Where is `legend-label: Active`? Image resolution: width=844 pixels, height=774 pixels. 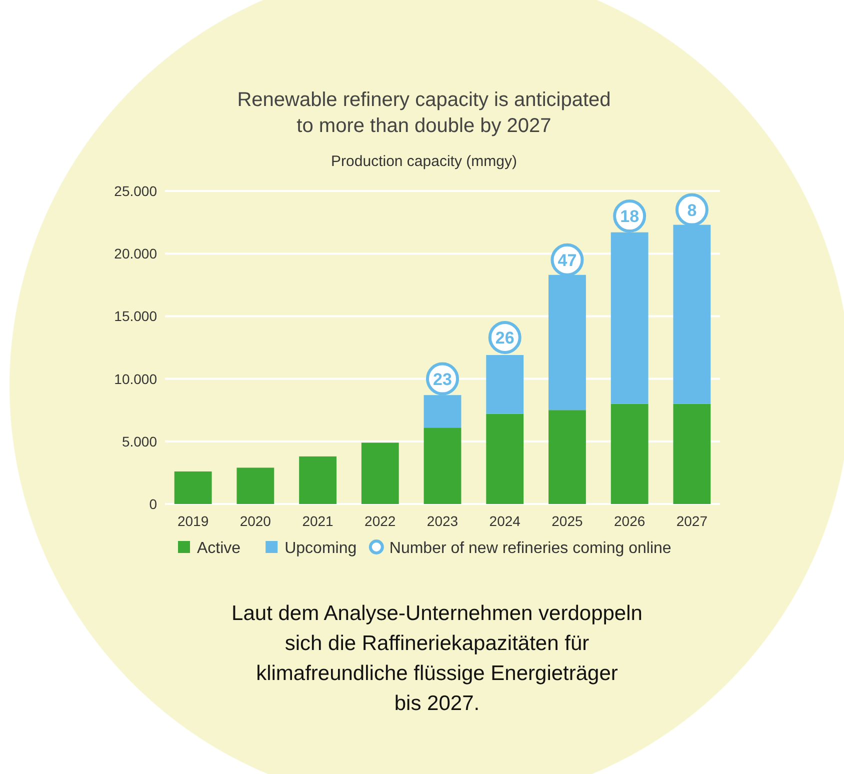
legend-label: Active is located at coordinates (219, 548).